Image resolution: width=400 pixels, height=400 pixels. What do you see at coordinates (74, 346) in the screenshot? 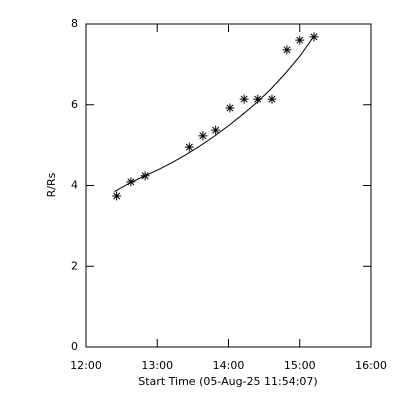
I see `y-tick-label: 0` at bounding box center [74, 346].